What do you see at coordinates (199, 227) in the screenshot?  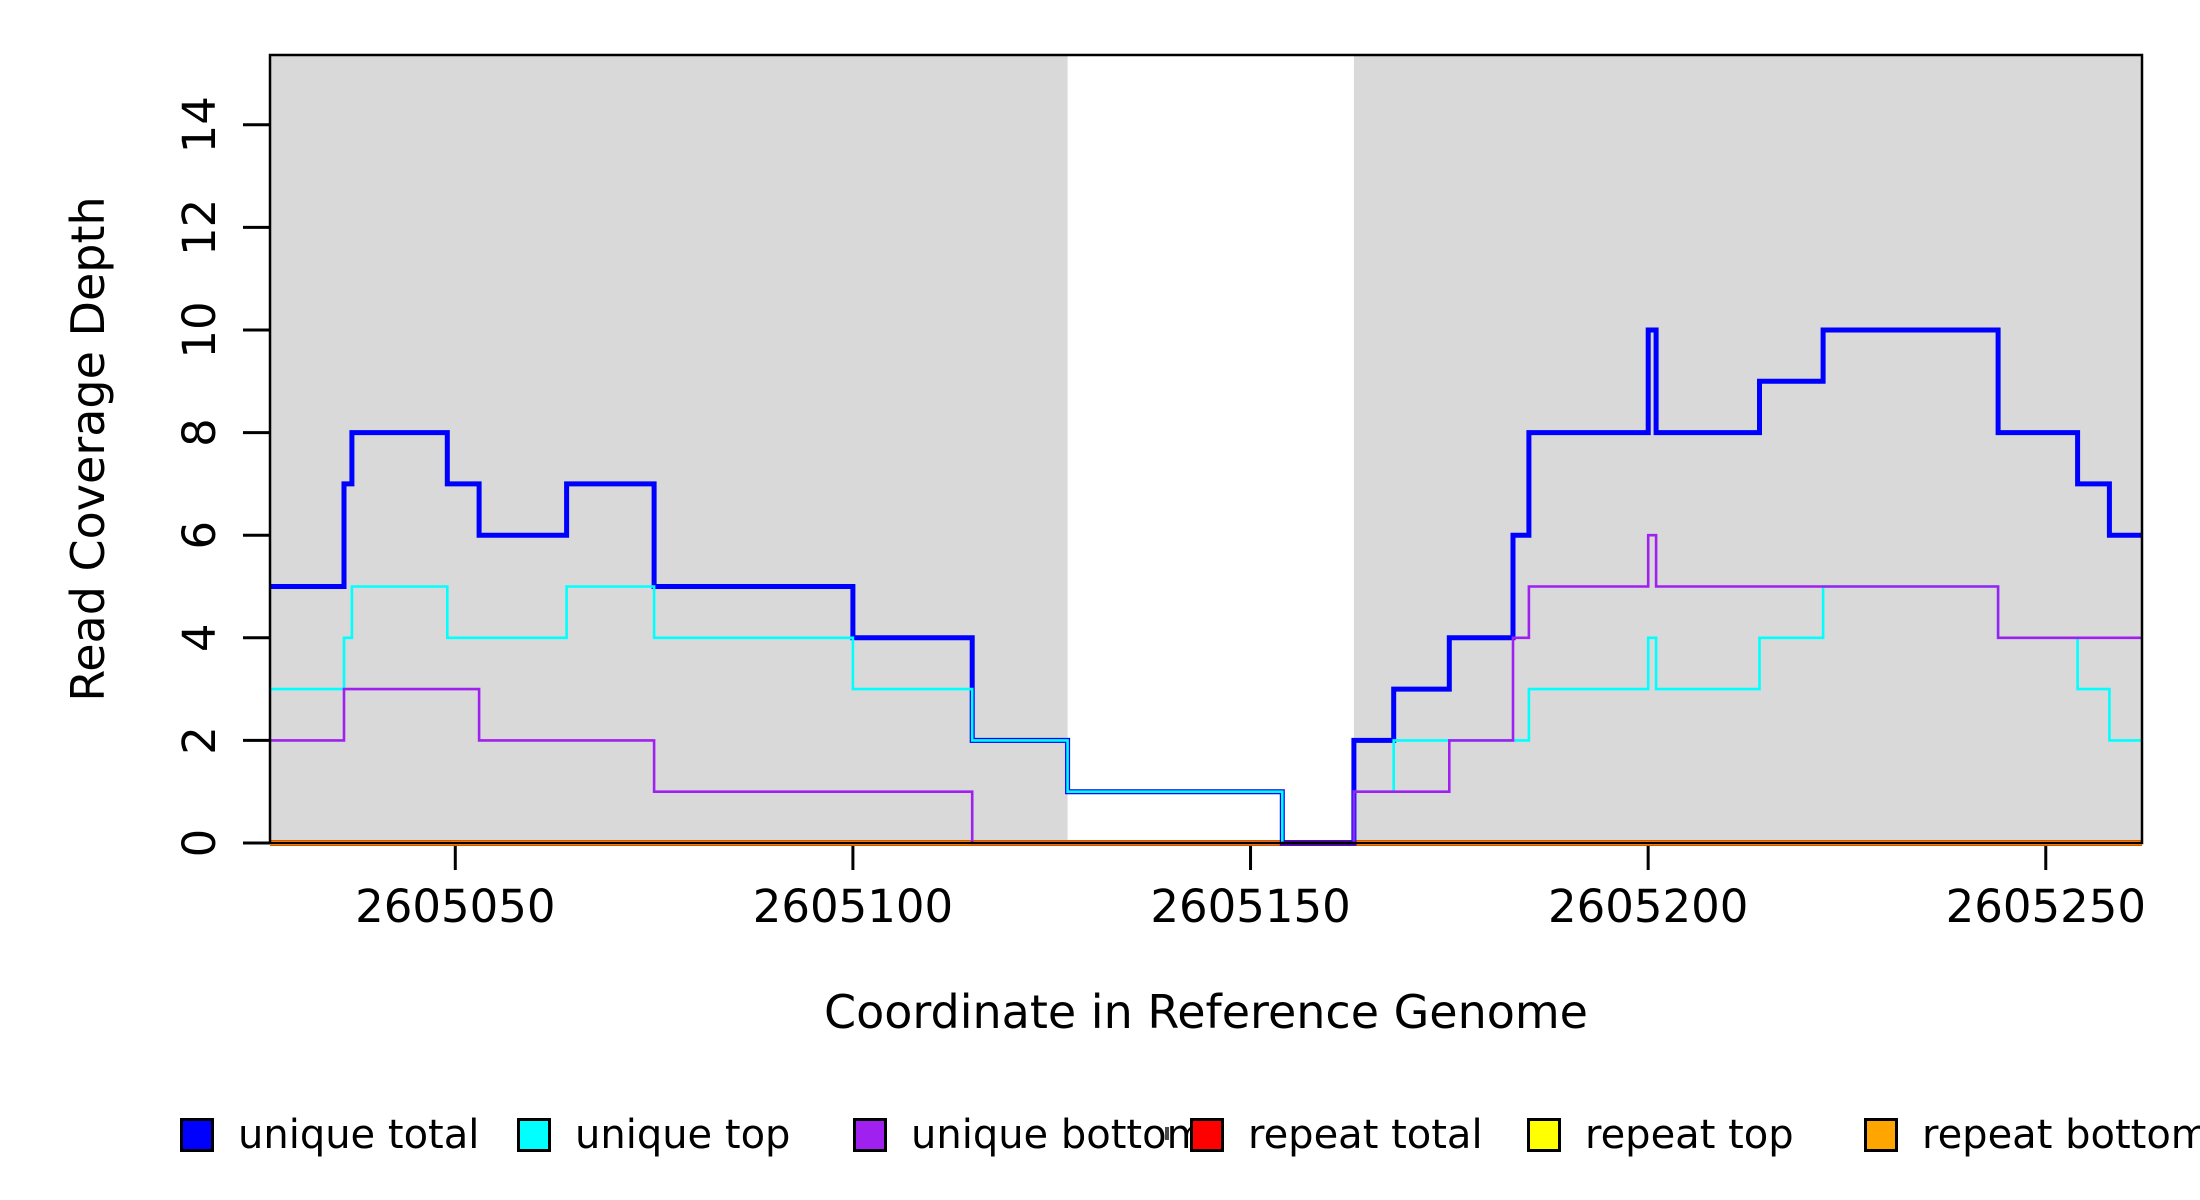 I see `y-tick-label: 12` at bounding box center [199, 227].